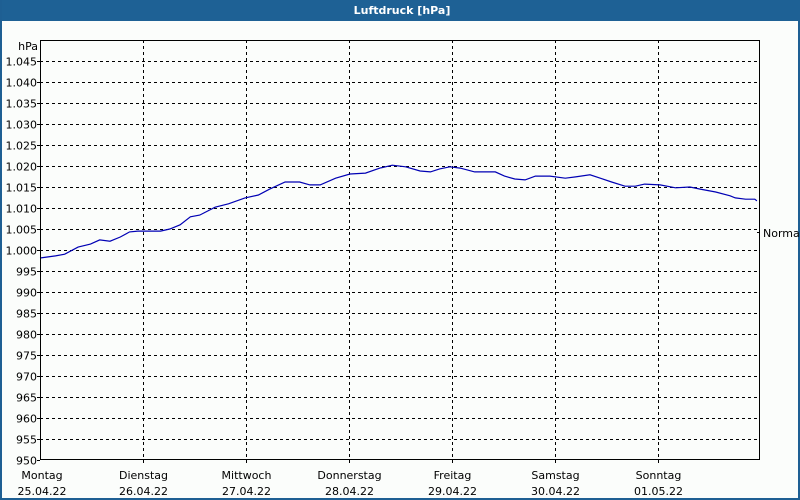 Image resolution: width=800 pixels, height=500 pixels. I want to click on y-tick-label: 960, so click(26, 419).